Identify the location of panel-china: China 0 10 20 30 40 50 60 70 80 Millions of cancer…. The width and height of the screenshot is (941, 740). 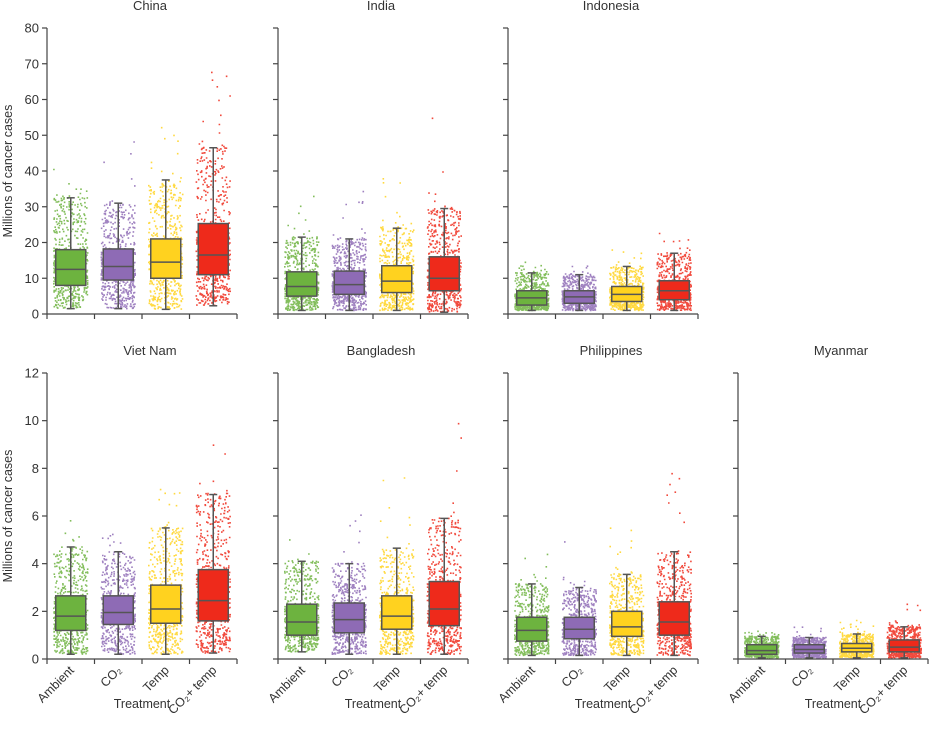
(119, 161).